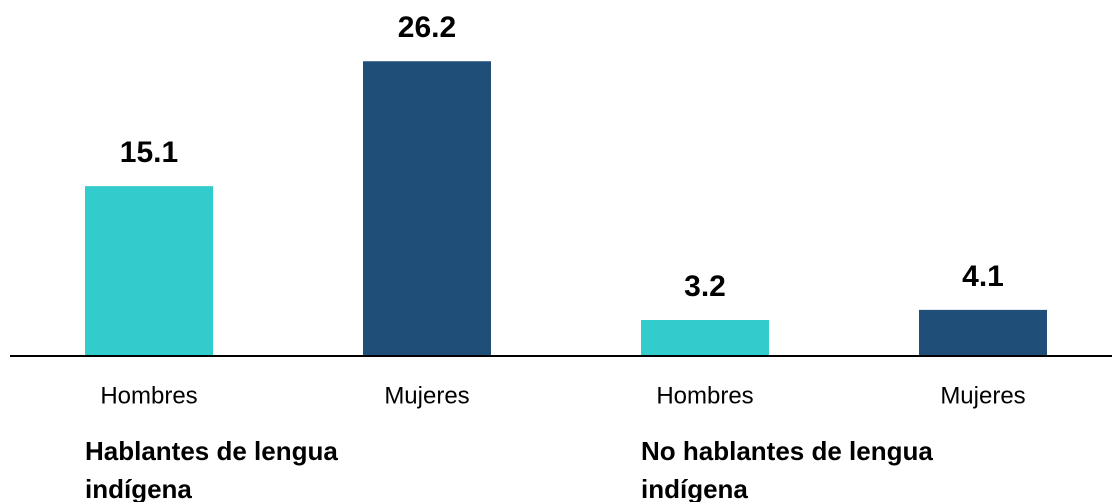  Describe the element at coordinates (705, 286) in the screenshot. I see `data-label: 3.2` at that location.